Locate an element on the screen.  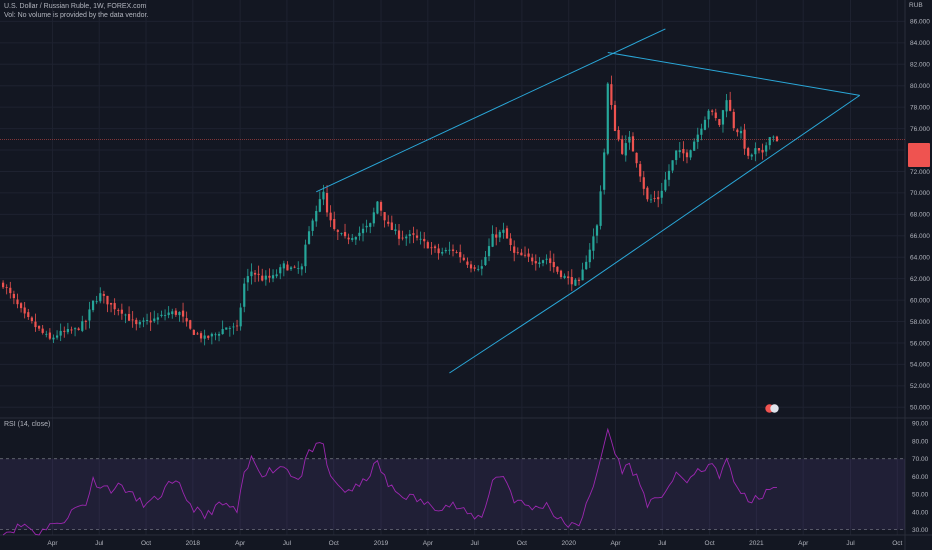
trendline-triangle-top is located at coordinates (733, 74).